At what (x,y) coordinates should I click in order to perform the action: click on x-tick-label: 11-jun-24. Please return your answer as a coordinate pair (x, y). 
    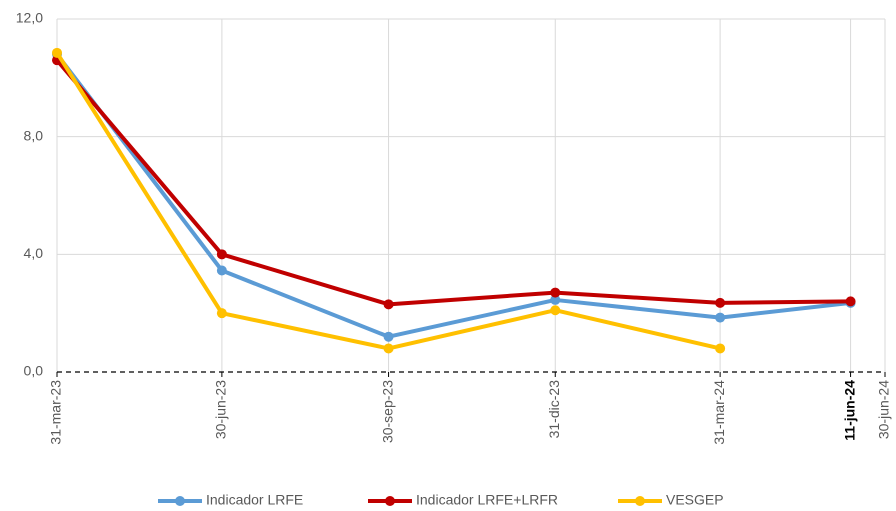
    Looking at the image, I should click on (849, 410).